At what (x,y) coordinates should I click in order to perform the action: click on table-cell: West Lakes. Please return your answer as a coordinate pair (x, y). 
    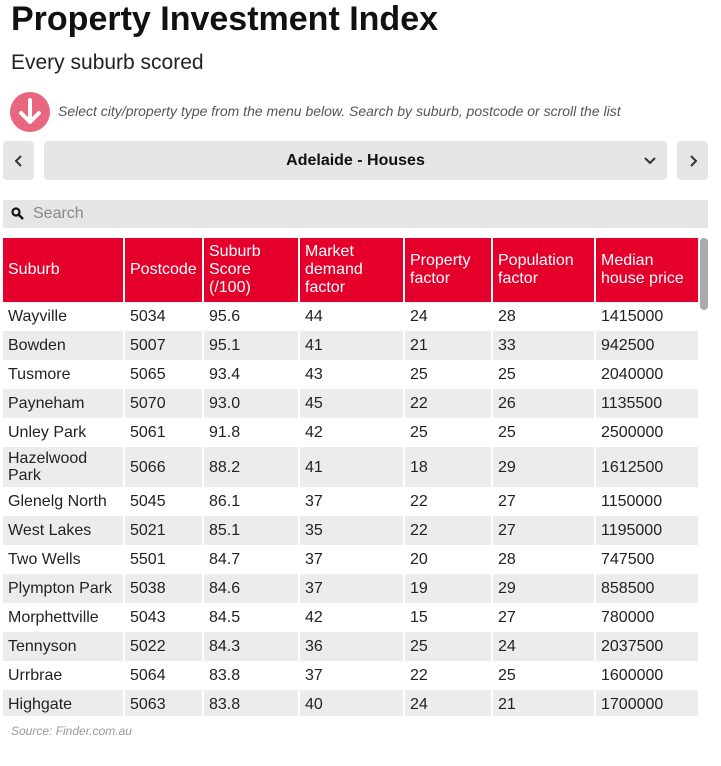
    Looking at the image, I should click on (64, 530).